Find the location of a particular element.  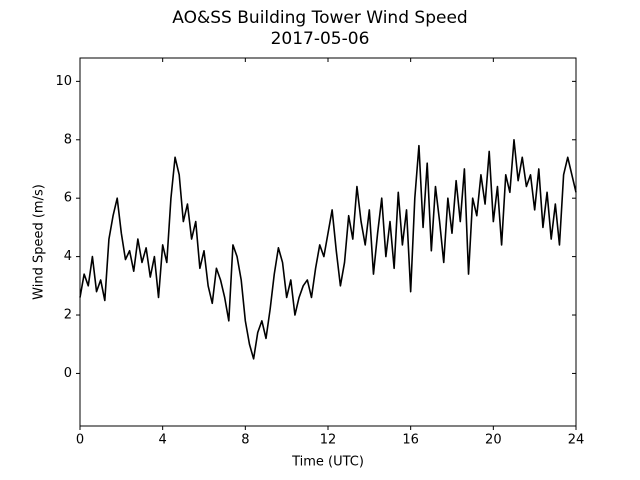

x-tick-label: 0 is located at coordinates (80, 440).